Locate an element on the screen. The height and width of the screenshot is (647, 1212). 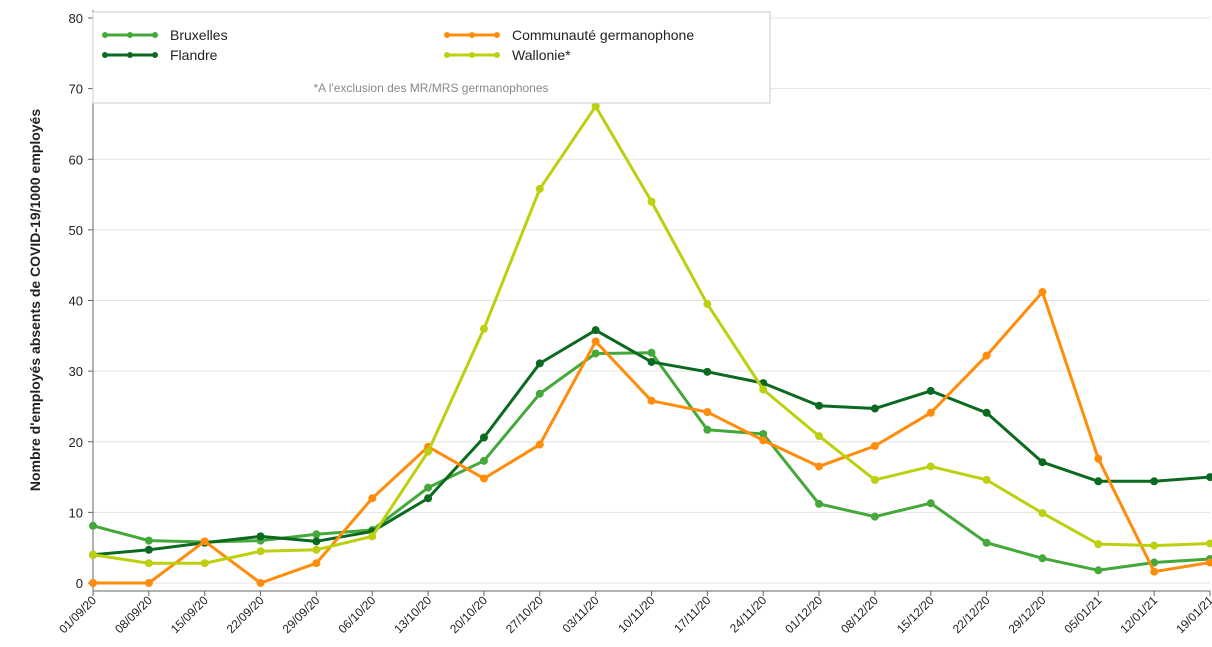
legend-label: Flandre is located at coordinates (194, 55).